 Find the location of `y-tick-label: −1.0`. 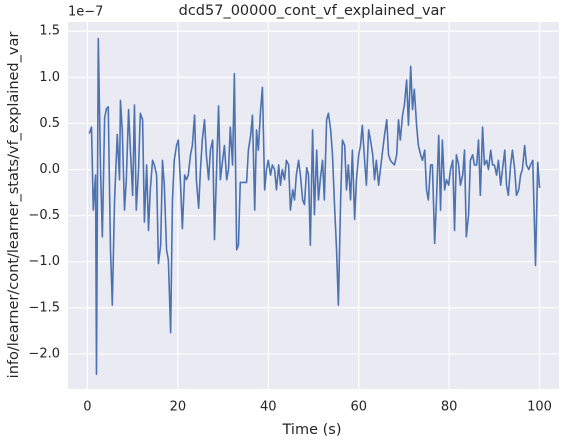

y-tick-label: −1.0 is located at coordinates (44, 261).